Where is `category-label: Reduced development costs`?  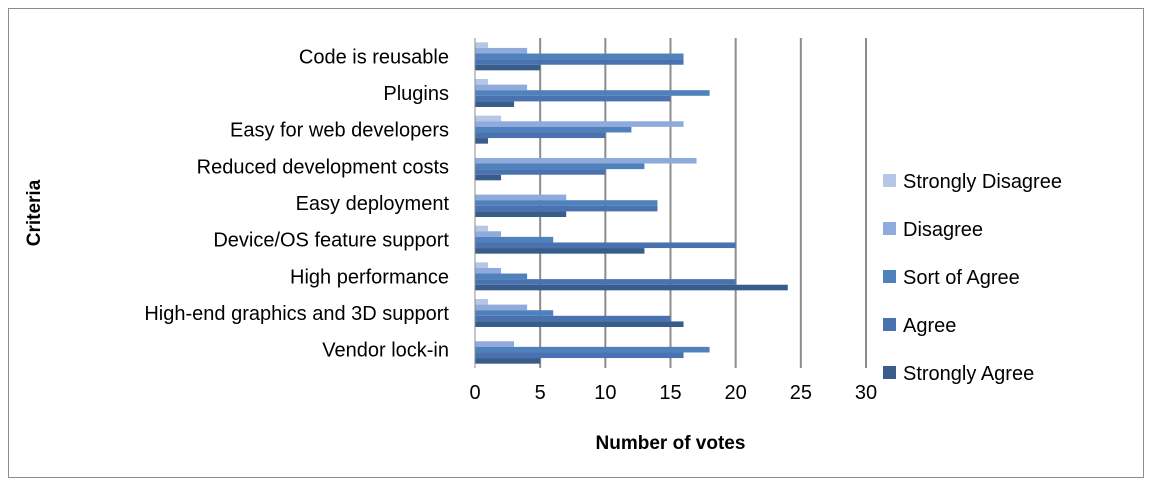 category-label: Reduced development costs is located at coordinates (323, 167).